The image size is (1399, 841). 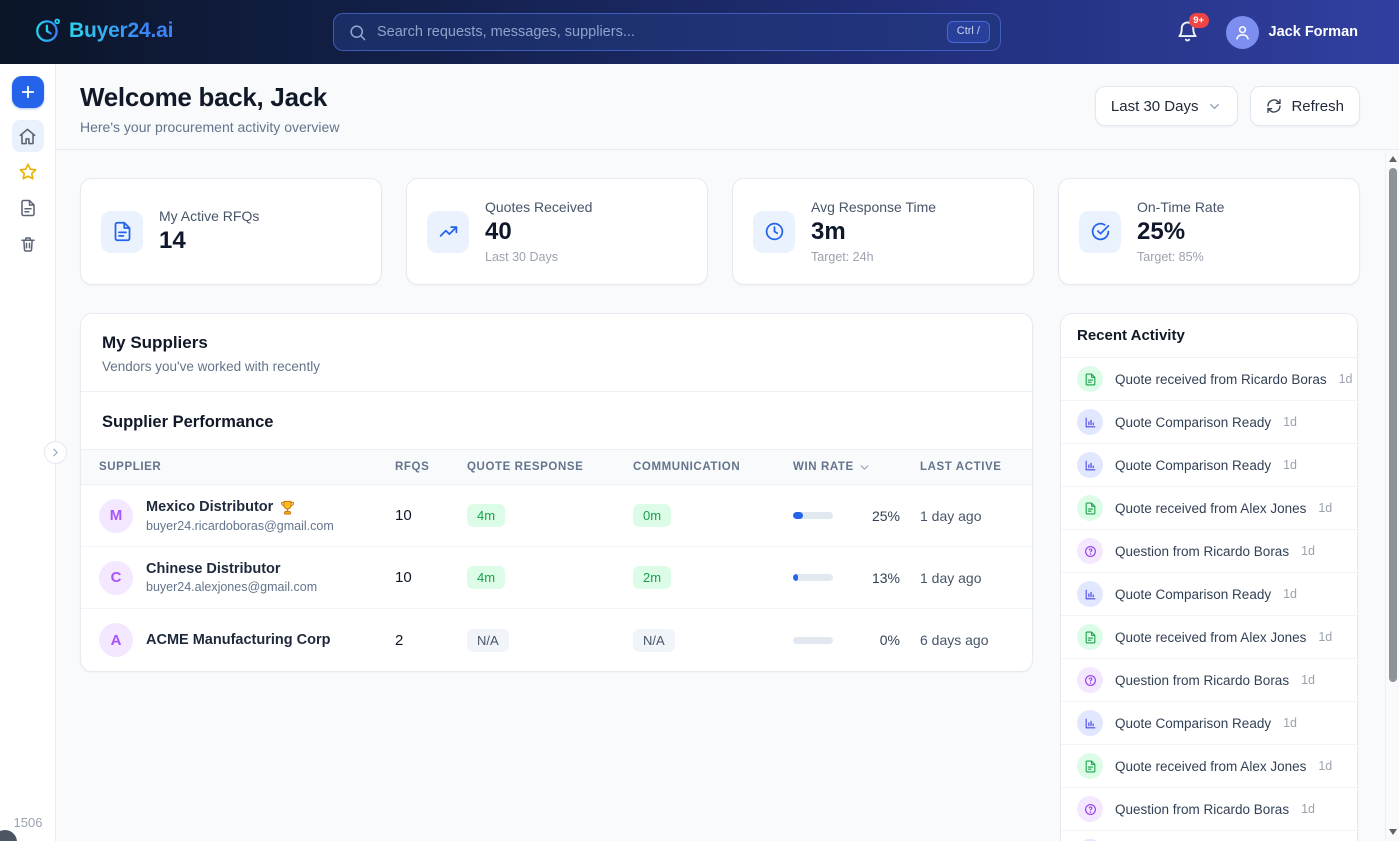 What do you see at coordinates (238, 640) in the screenshot?
I see `supplier-name: ACME Manufacturing Corp` at bounding box center [238, 640].